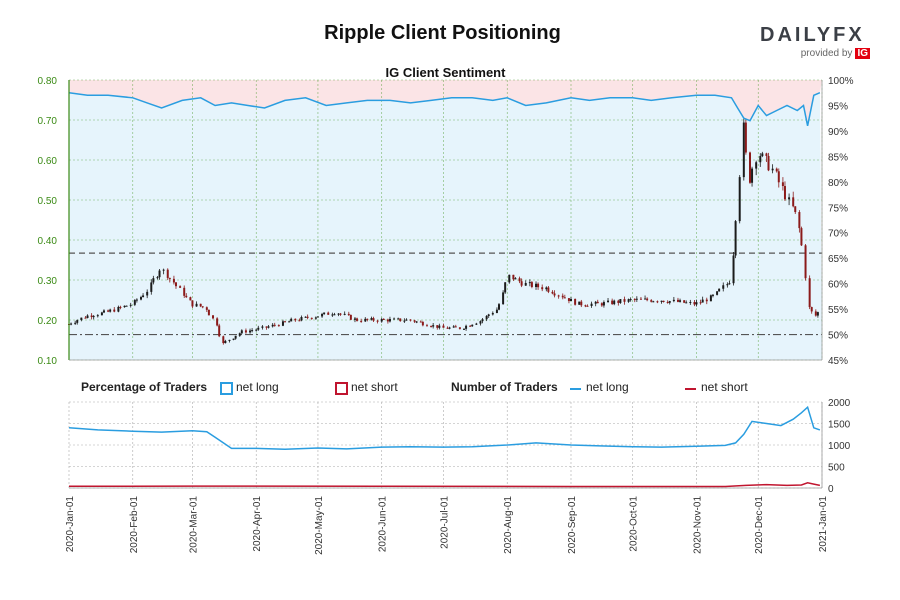 This screenshot has width=900, height=600. Describe the element at coordinates (374, 387) in the screenshot. I see `legend-pct-short-label: net short` at that location.